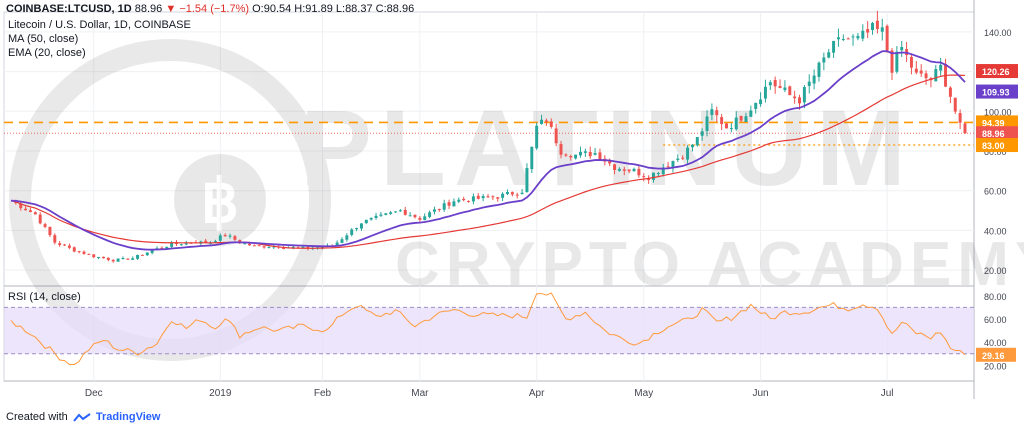  What do you see at coordinates (996, 354) in the screenshot?
I see `rsi-value-badge` at bounding box center [996, 354].